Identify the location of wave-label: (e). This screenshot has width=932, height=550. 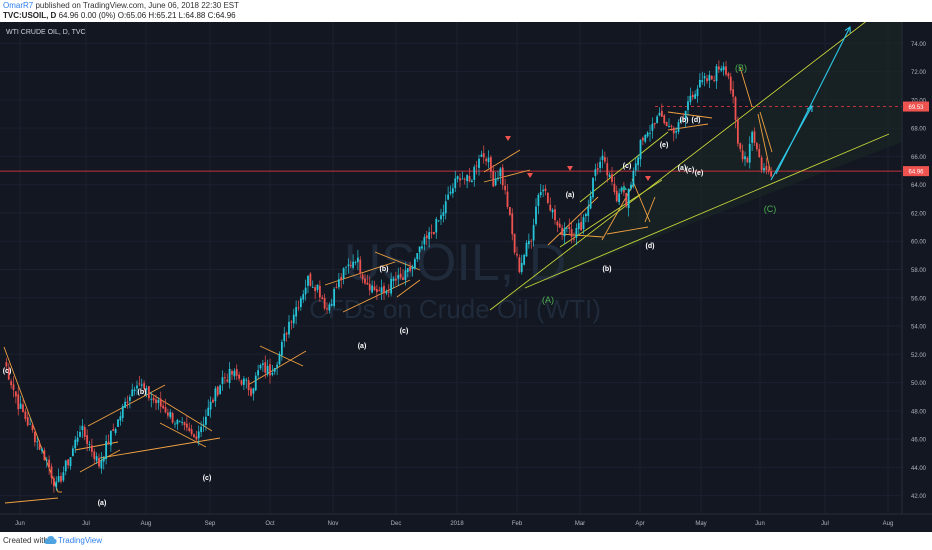
(664, 145).